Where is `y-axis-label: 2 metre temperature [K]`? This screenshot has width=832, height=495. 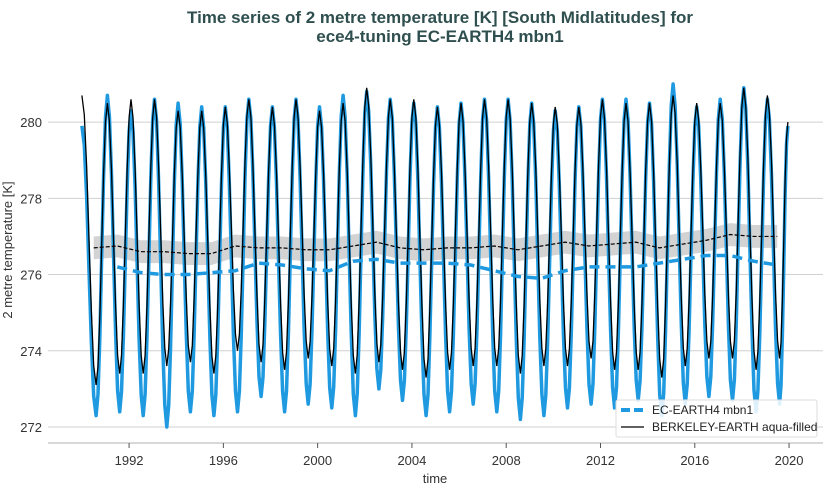
y-axis-label: 2 metre temperature [K] is located at coordinates (7, 249).